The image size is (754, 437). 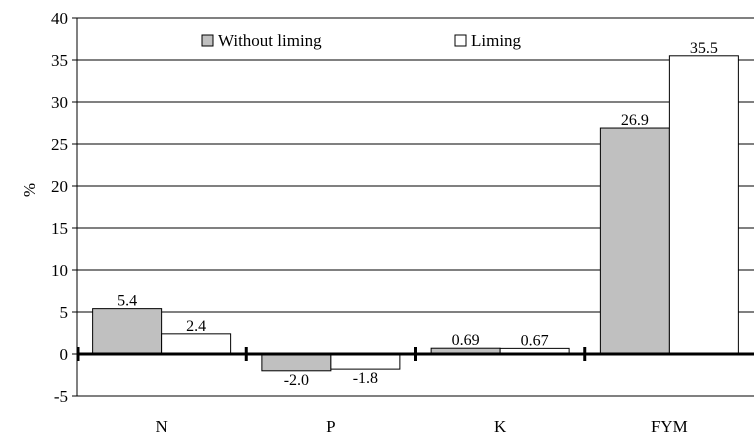 What do you see at coordinates (64, 312) in the screenshot?
I see `y-tick-label: 5` at bounding box center [64, 312].